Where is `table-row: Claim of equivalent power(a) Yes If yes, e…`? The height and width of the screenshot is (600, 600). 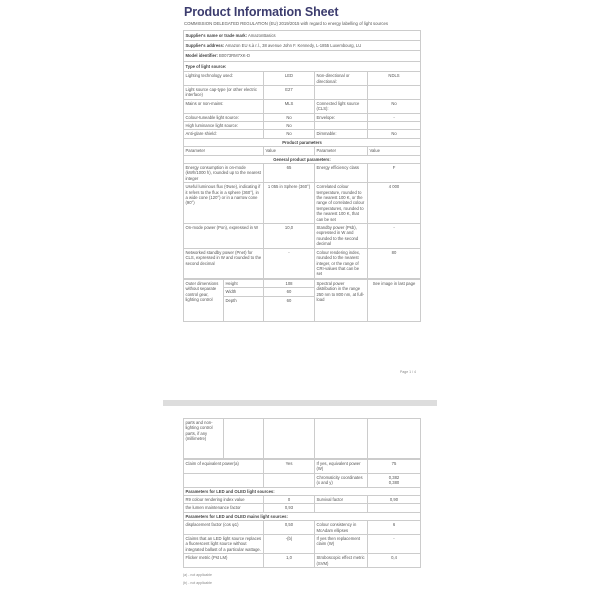 table-row: Claim of equivalent power(a) Yes If yes, e… is located at coordinates (302, 466).